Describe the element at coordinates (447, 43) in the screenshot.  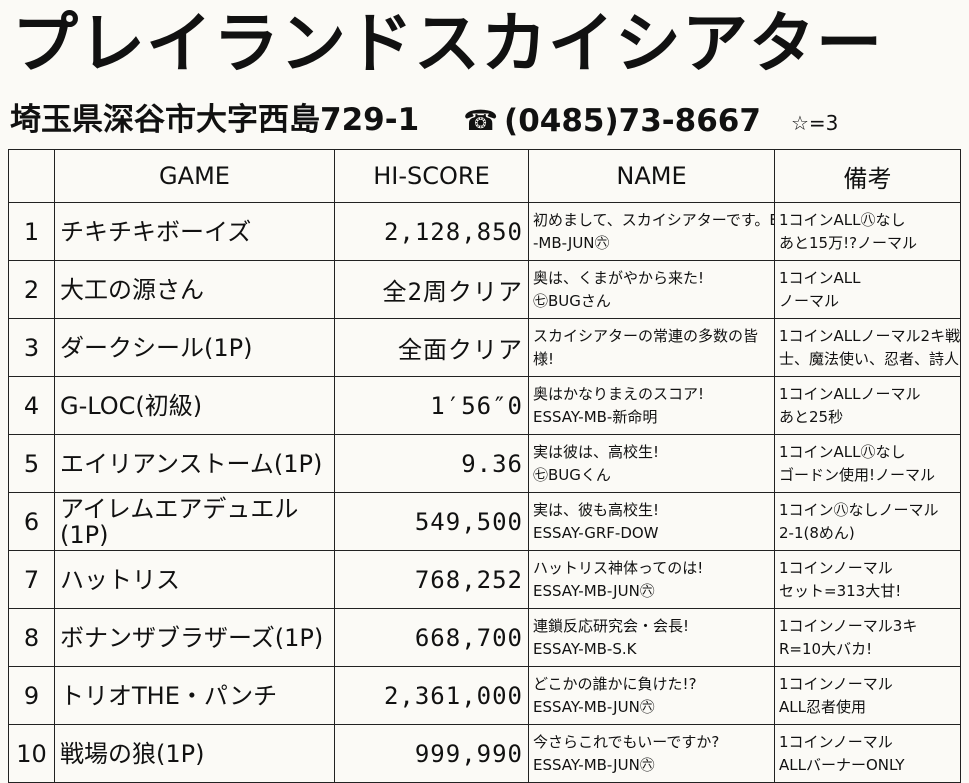
I see `arcade-name-title: プレイランドスカイシアター` at that location.